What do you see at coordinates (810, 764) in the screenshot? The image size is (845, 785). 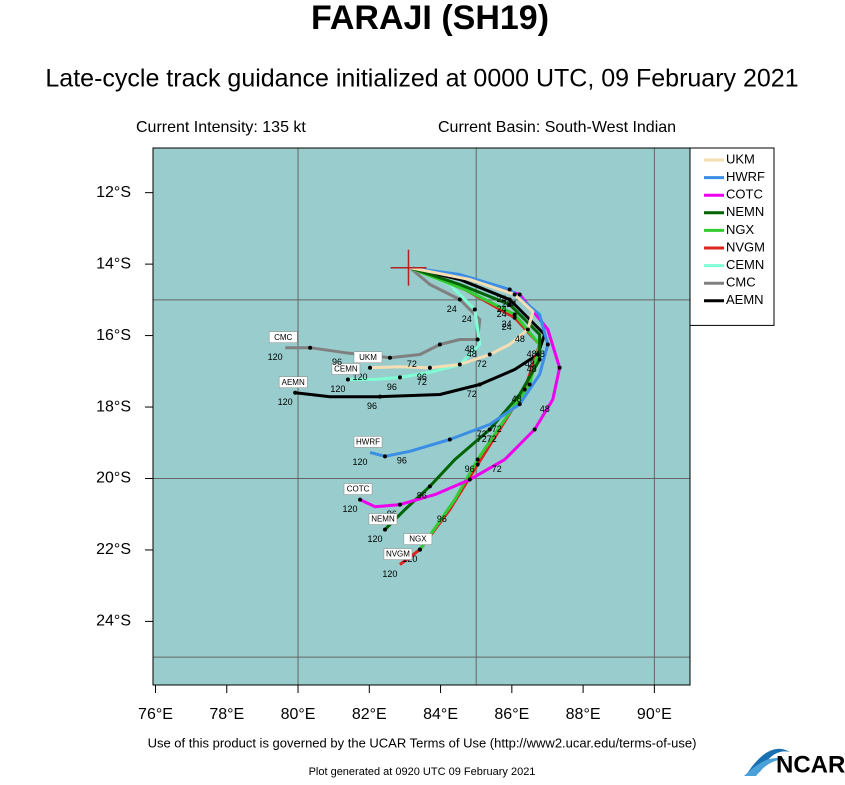 I see `logo-text: NCAR` at bounding box center [810, 764].